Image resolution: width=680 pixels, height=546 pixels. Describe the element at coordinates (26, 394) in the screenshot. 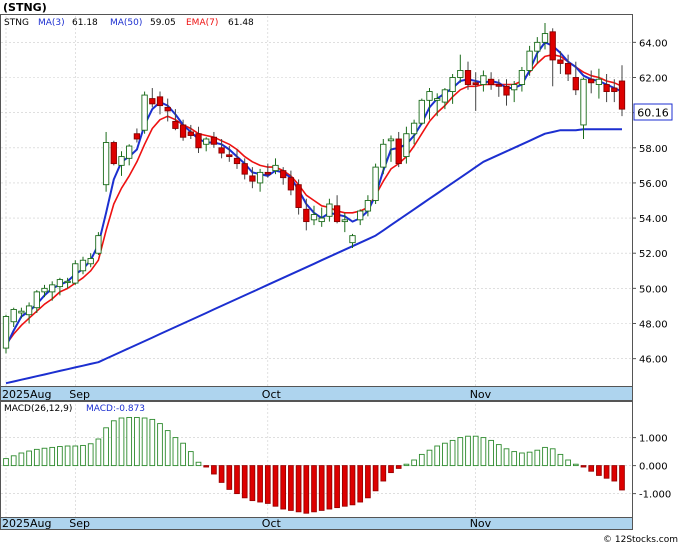

I see `price-date-label: 2025Aug` at that location.